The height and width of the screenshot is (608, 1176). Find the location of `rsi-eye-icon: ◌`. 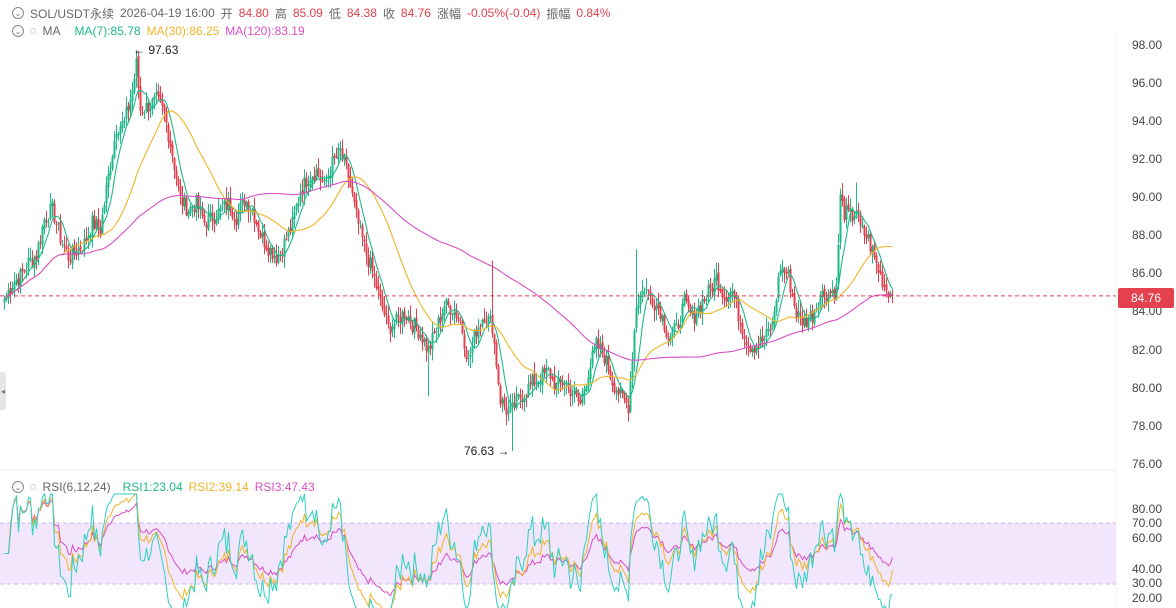

rsi-eye-icon: ◌ is located at coordinates (33, 487).